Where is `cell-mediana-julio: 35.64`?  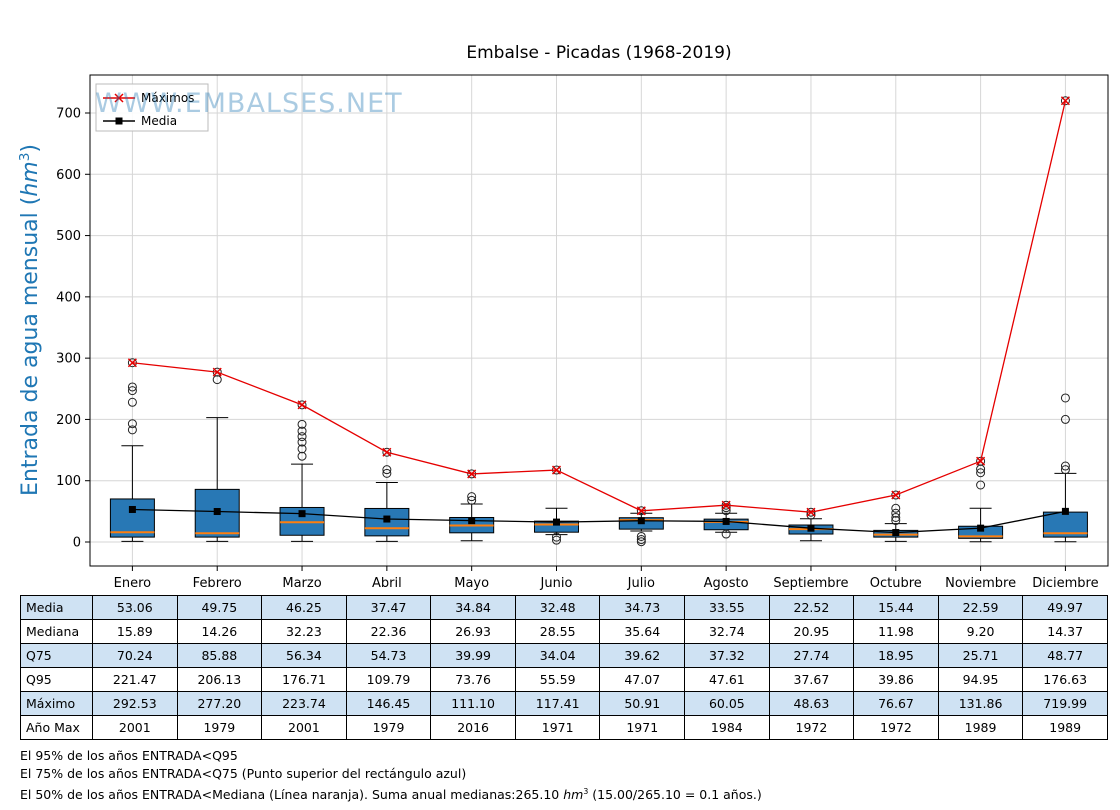 cell-mediana-julio: 35.64 is located at coordinates (642, 631).